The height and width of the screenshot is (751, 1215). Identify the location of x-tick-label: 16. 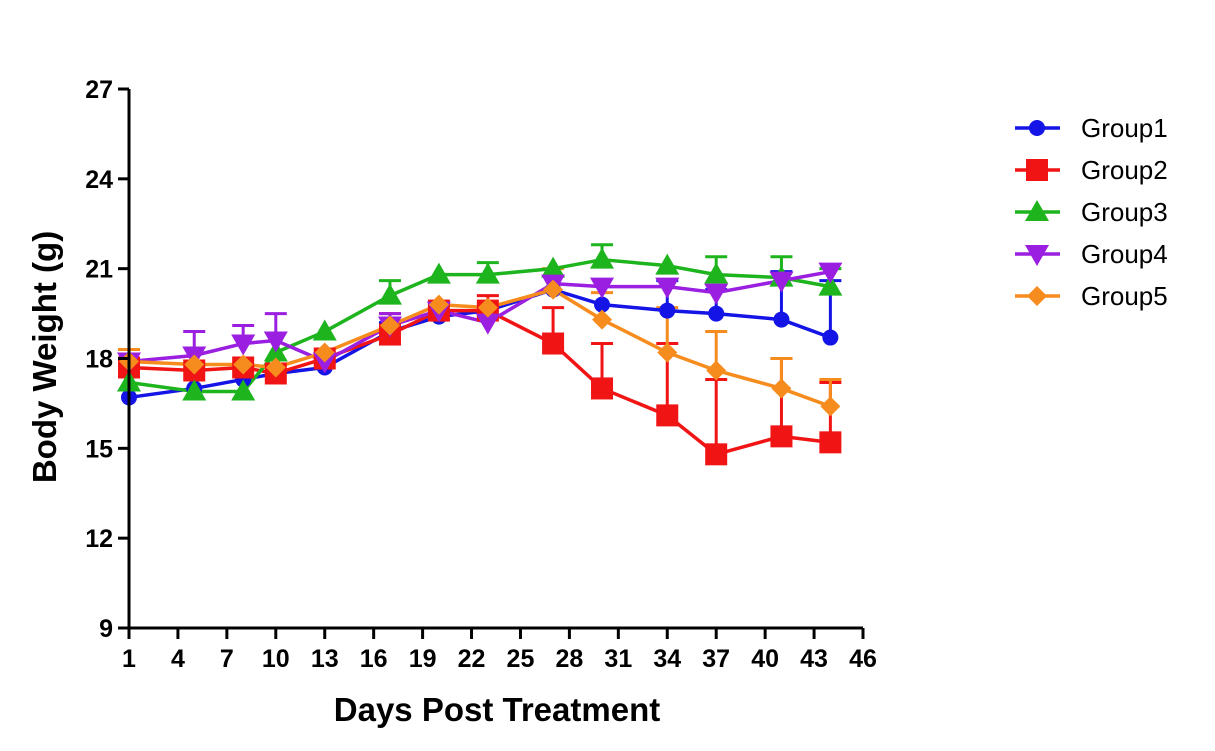
(374, 659).